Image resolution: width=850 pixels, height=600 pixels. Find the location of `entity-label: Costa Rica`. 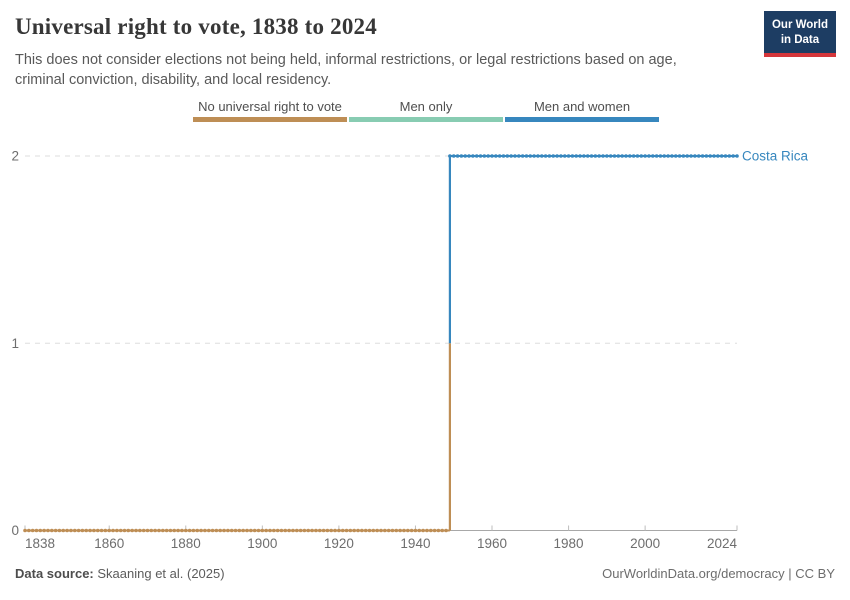

entity-label: Costa Rica is located at coordinates (775, 156).